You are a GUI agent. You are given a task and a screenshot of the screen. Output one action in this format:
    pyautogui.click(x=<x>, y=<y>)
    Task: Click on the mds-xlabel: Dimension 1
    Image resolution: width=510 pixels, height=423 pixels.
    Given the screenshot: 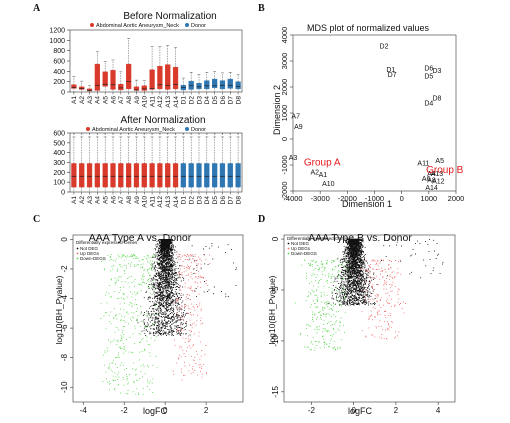 What is the action you would take?
    pyautogui.click(x=367, y=204)
    